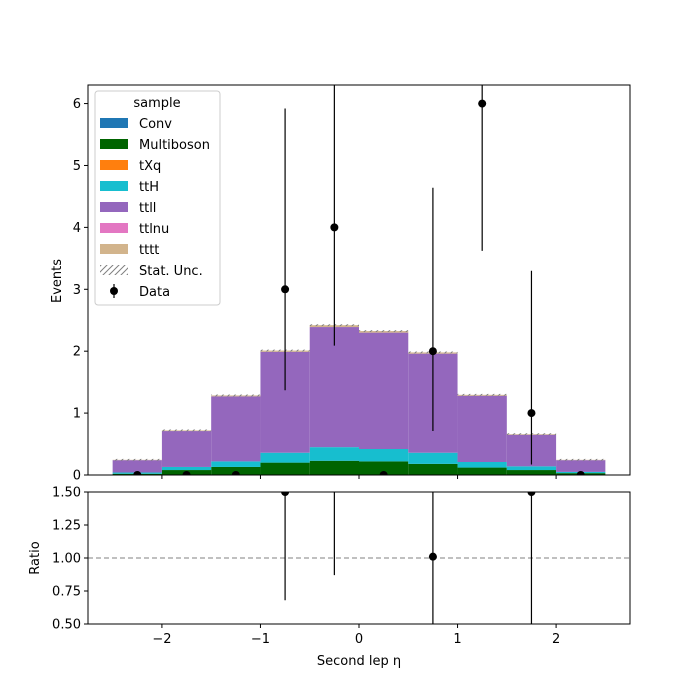  What do you see at coordinates (260, 639) in the screenshot?
I see `x-tick-label-1: −1` at bounding box center [260, 639].